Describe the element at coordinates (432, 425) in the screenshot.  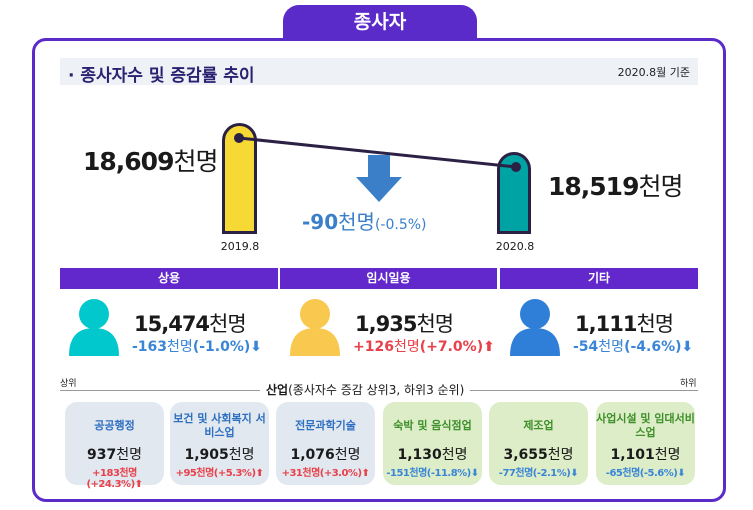
I see `industry-name: 숙박 및 음식점업` at that location.